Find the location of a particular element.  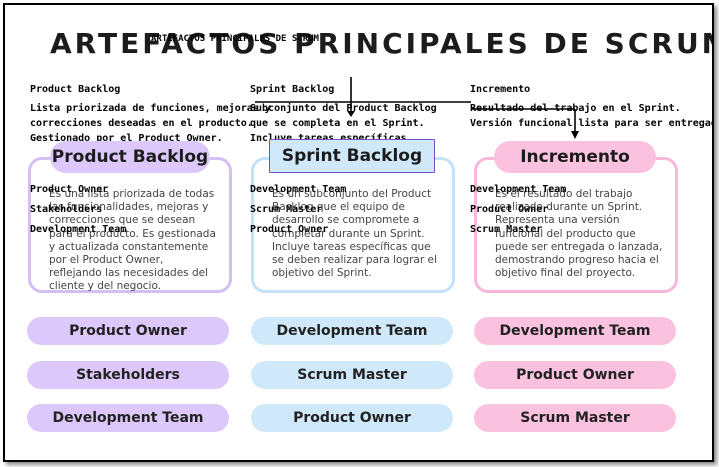

overlay-line: que se completa en el Sprint. is located at coordinates (337, 123).